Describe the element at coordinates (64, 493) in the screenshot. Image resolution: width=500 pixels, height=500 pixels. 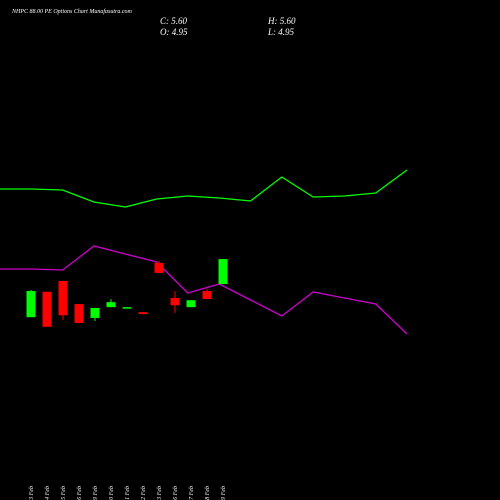
I see `x-tick-label: 05 Feb` at that location.